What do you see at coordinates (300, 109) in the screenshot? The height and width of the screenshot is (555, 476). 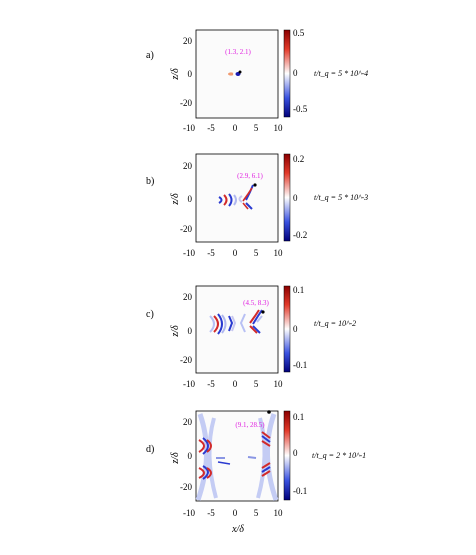 I see `colorbar-min-label: -0.5` at bounding box center [300, 109].